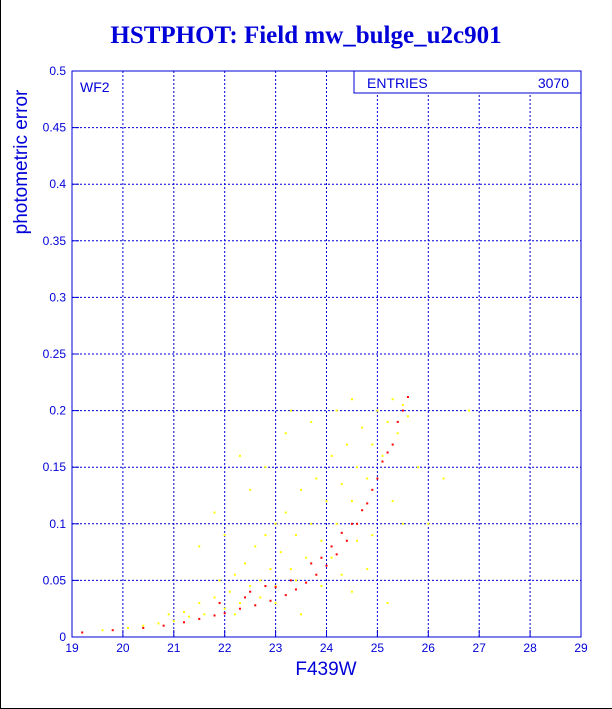  Describe the element at coordinates (55, 241) in the screenshot. I see `y-tick-label: 0.35` at that location.